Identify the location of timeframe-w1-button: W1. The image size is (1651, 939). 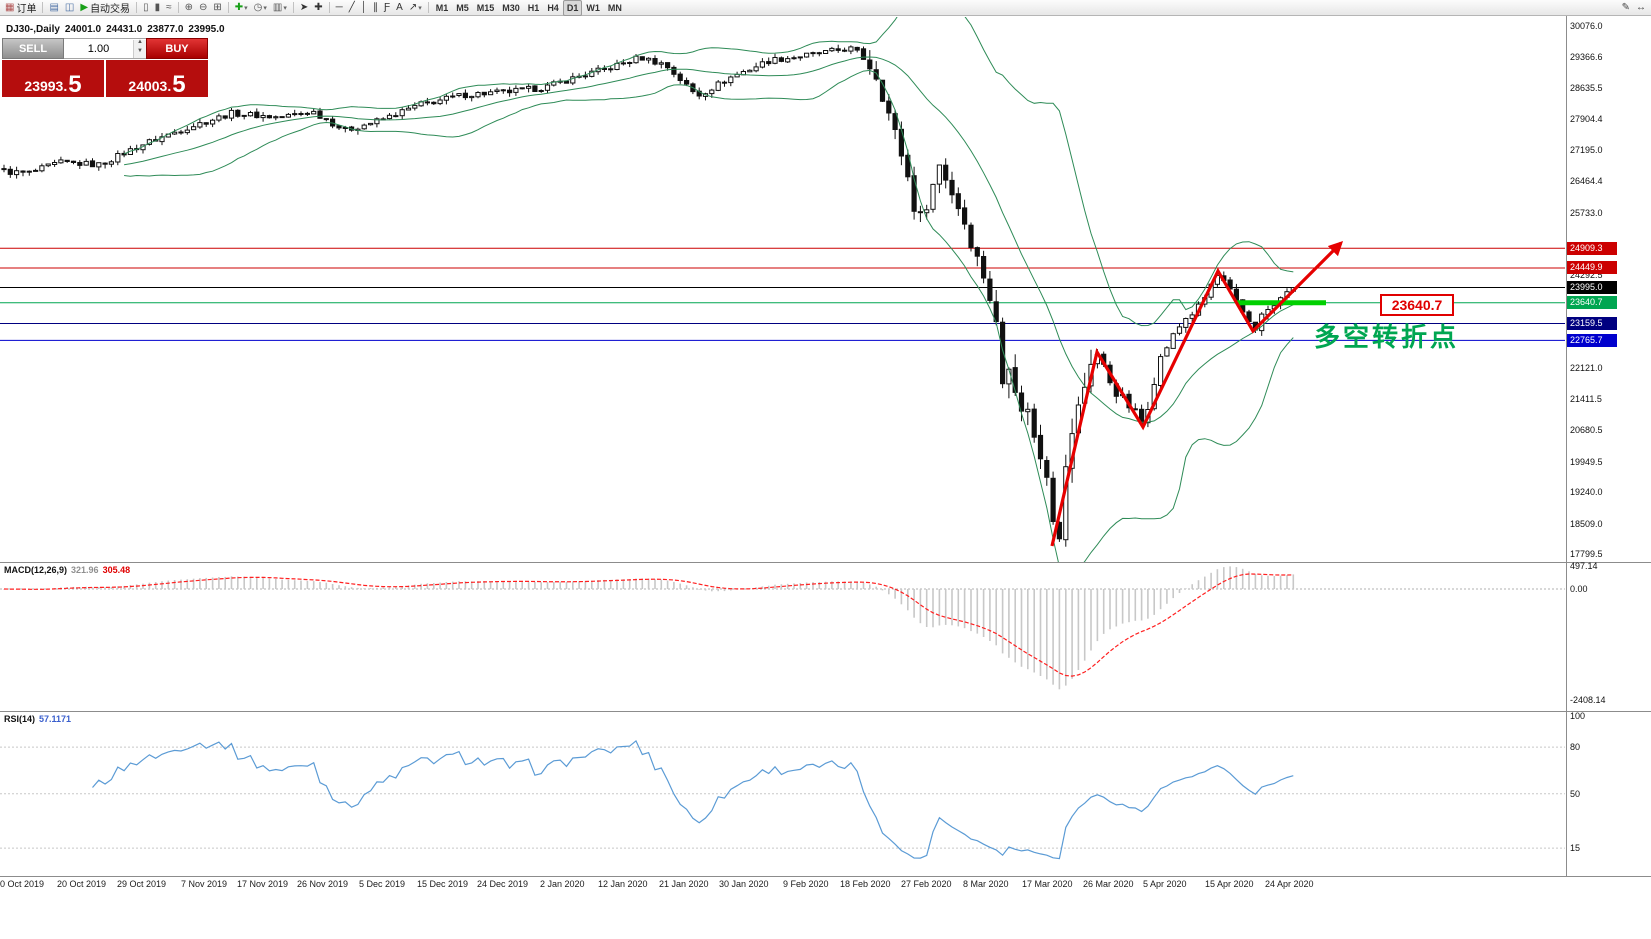
(593, 7).